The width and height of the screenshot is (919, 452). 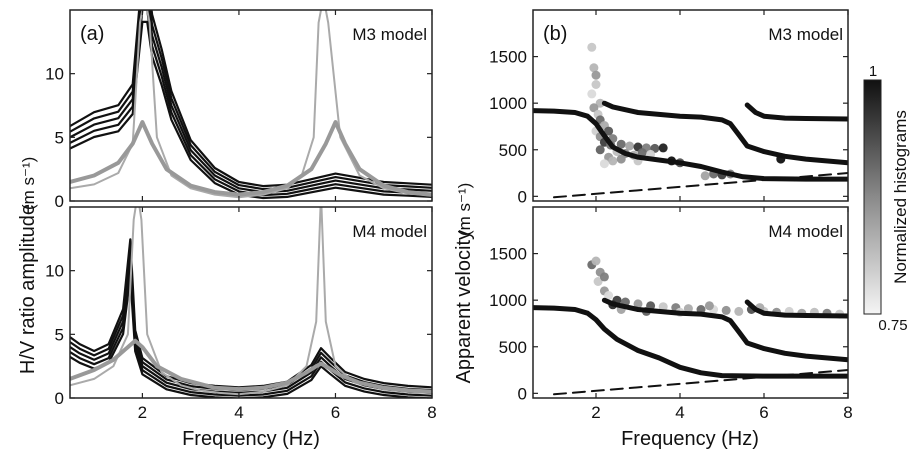 I want to click on y-axis-unit-b: (m s⁻¹), so click(x=464, y=209).